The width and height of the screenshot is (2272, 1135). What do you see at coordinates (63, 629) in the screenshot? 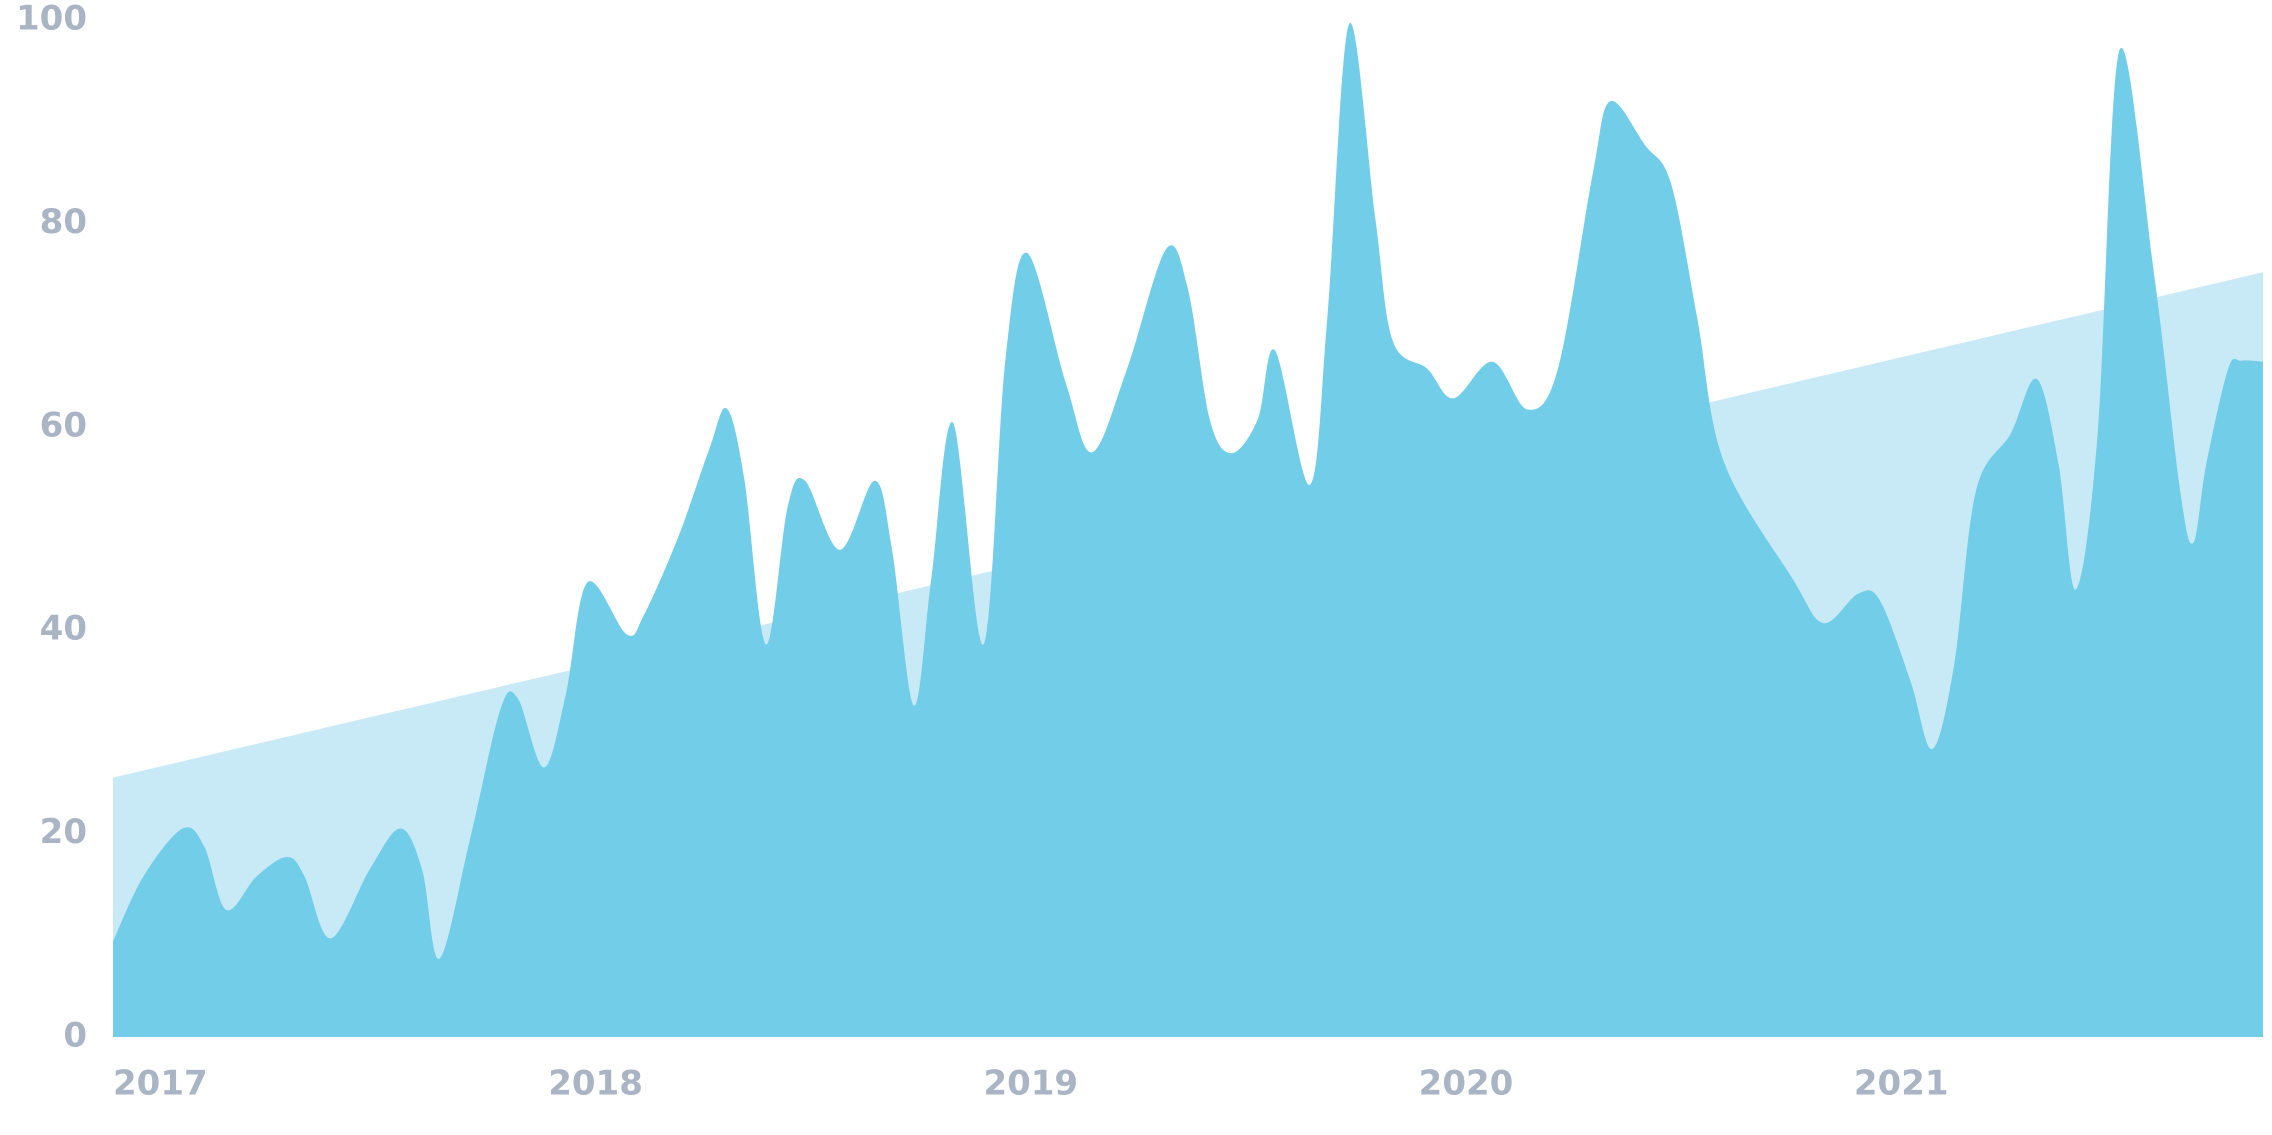
I see `y-tick-label: 40` at bounding box center [63, 629].